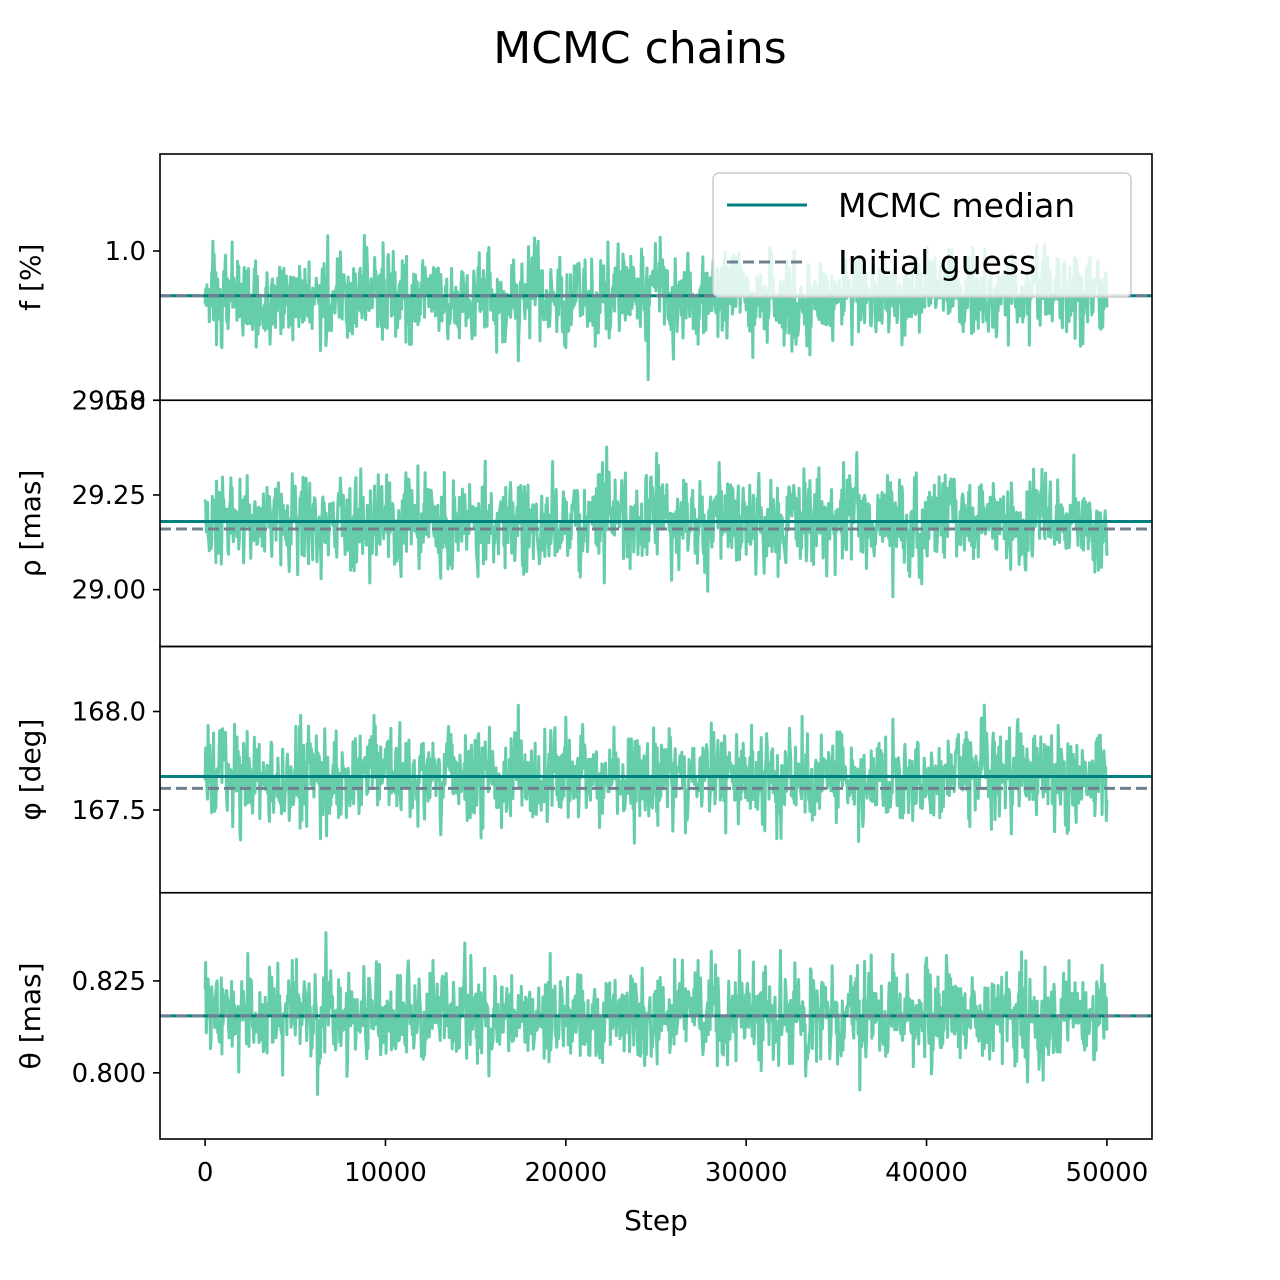 The width and height of the screenshot is (1280, 1280). Describe the element at coordinates (109, 811) in the screenshot. I see `y-tick-label: 167.5` at that location.